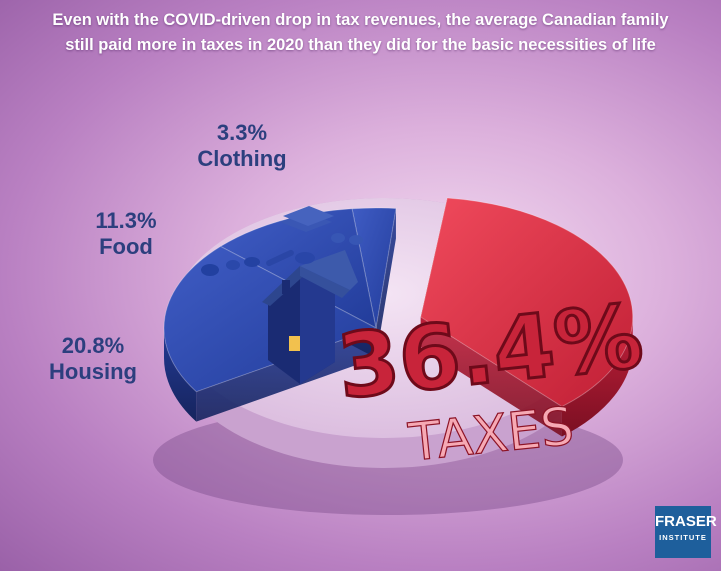 The image size is (721, 571). Describe the element at coordinates (321, 225) in the screenshot. I see `clothing-items-illustration` at that location.